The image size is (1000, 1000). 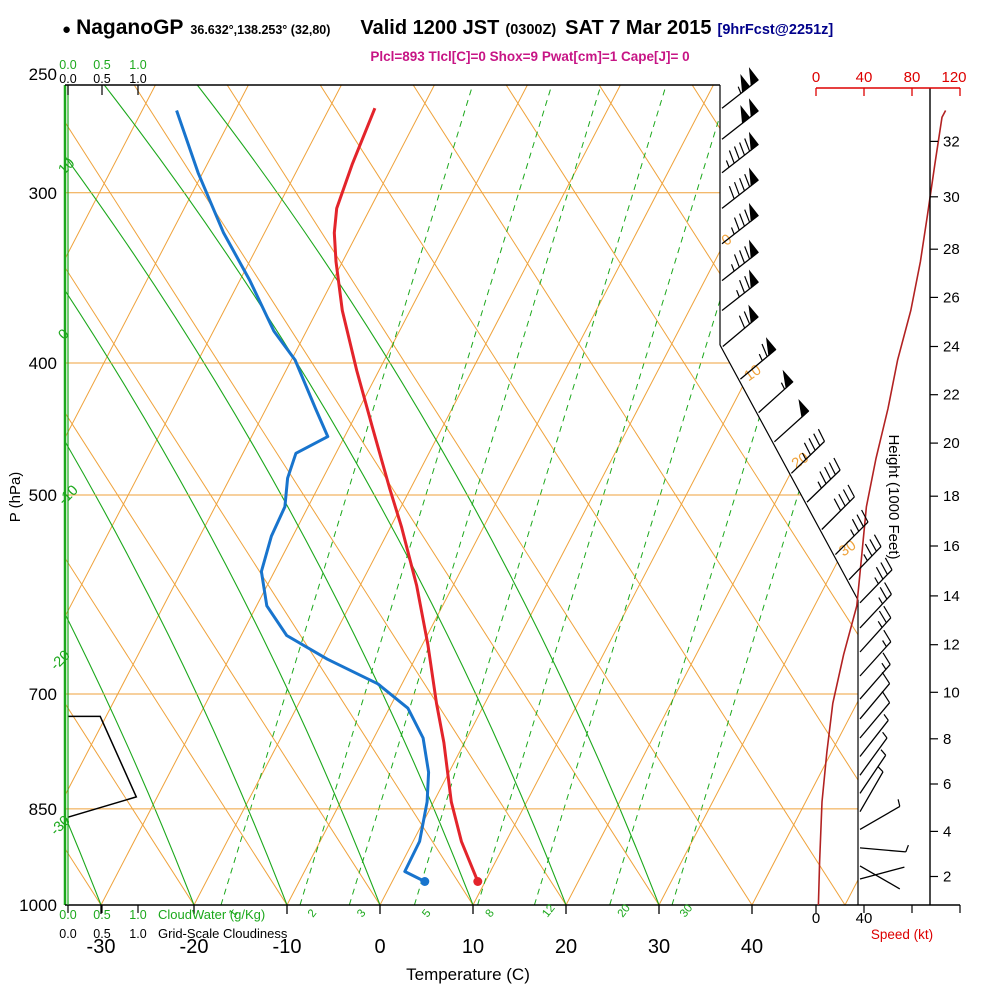 What do you see at coordinates (468, 974) in the screenshot?
I see `temperature-axis-title: Temperature (C)` at bounding box center [468, 974].